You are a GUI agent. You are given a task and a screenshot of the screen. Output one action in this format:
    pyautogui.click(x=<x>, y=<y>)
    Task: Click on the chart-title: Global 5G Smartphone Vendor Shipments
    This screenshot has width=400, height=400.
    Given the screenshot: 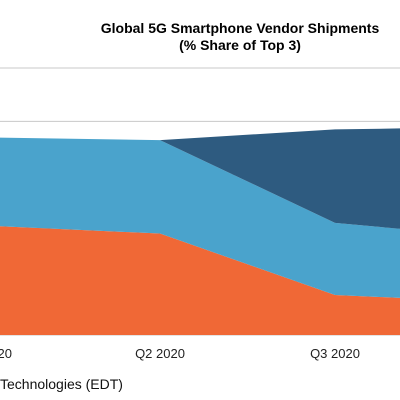 What is the action you would take?
    pyautogui.click(x=240, y=28)
    